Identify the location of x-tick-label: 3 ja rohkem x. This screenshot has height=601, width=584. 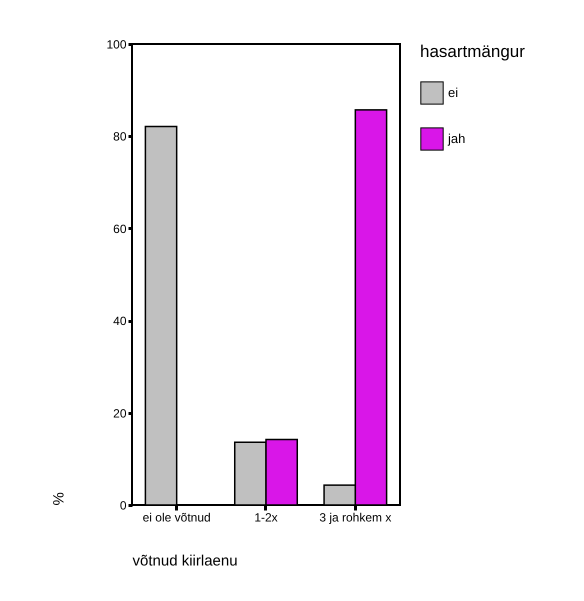
(355, 517).